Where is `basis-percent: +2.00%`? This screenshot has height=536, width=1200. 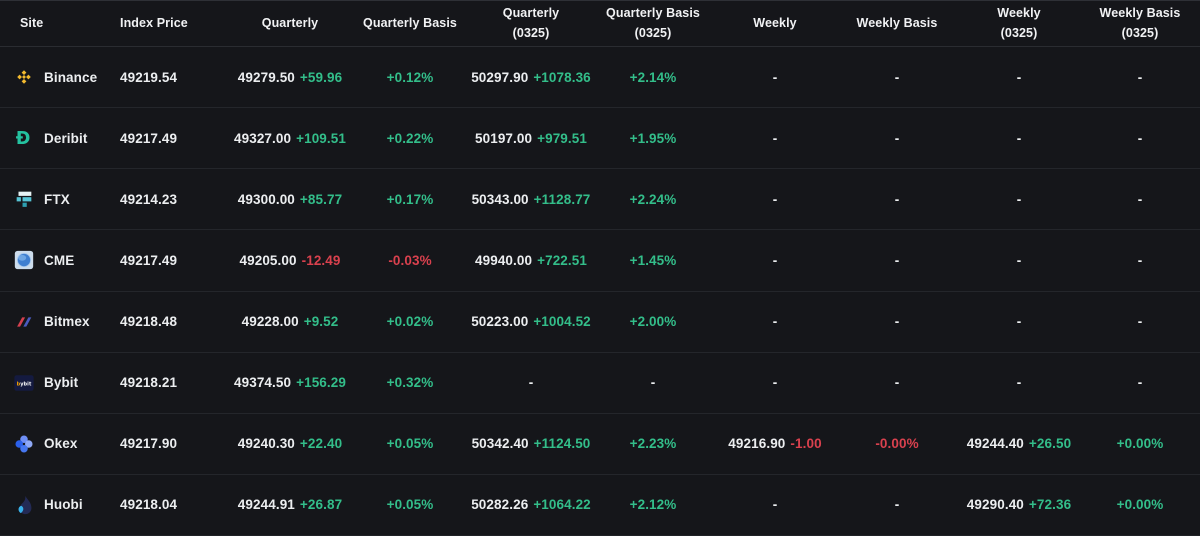 basis-percent: +2.00% is located at coordinates (653, 322).